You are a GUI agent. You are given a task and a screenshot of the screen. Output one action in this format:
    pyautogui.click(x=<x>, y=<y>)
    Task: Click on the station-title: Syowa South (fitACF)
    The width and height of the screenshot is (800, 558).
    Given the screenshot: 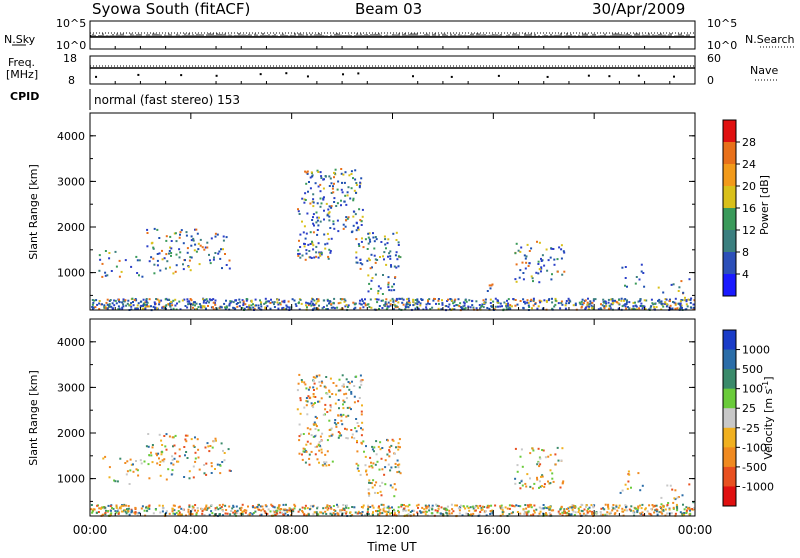 What is the action you would take?
    pyautogui.click(x=171, y=9)
    